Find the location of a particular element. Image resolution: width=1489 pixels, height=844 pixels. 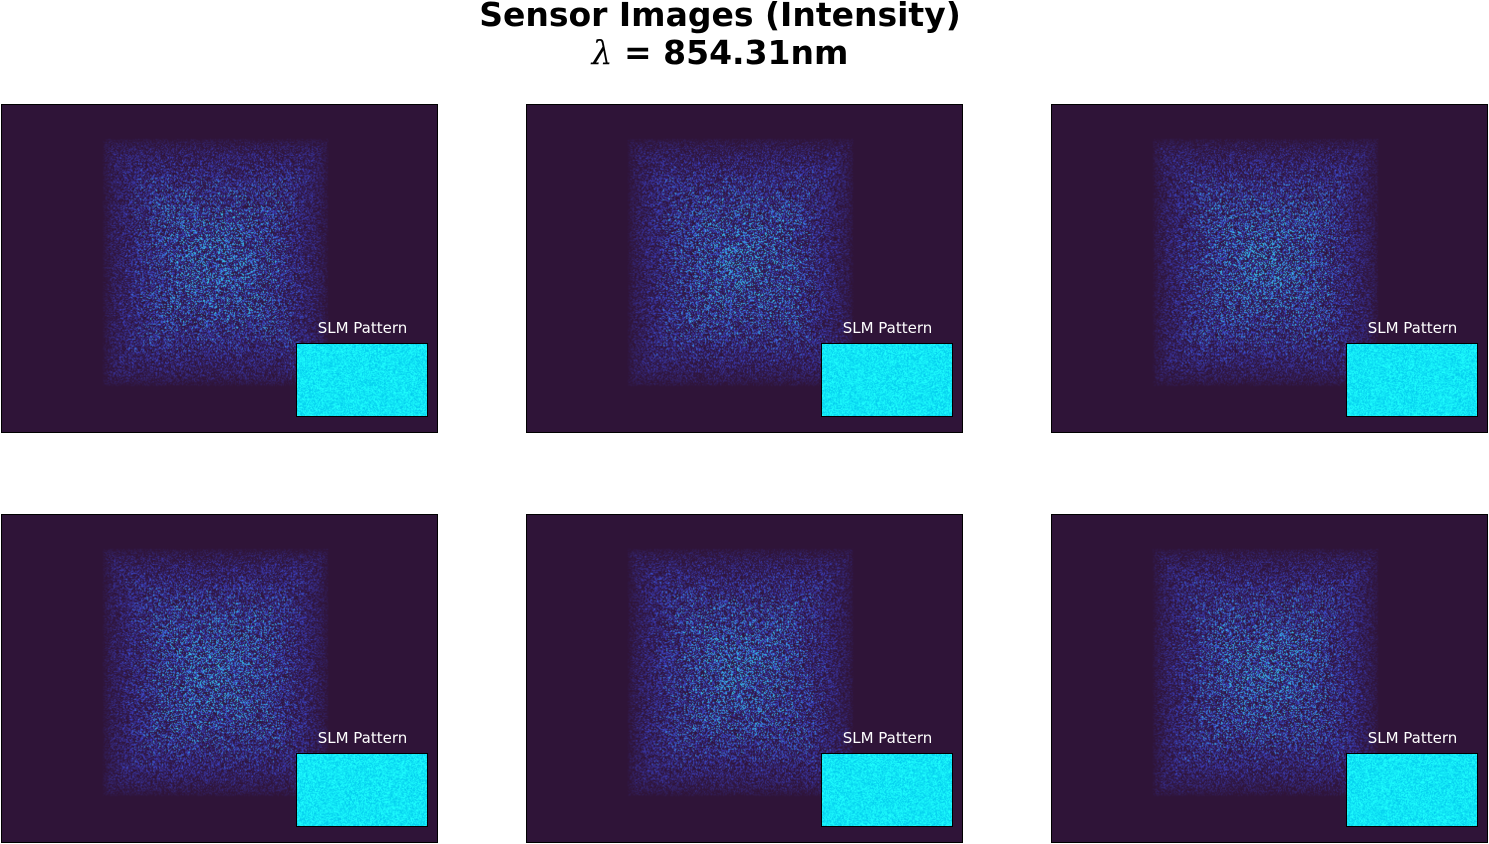

sensor-panel-2: SLM Pattern is located at coordinates (744, 268).